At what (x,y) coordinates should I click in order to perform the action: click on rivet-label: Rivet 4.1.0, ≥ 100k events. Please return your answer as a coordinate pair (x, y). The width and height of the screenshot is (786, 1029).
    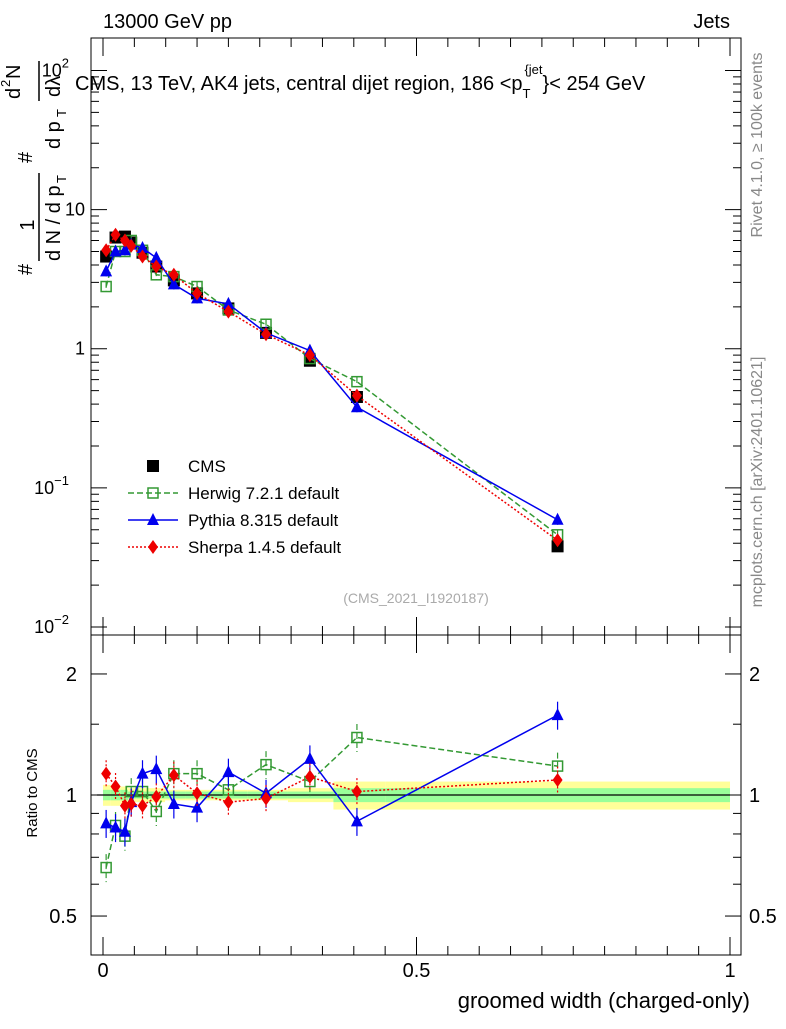
    Looking at the image, I should click on (757, 145).